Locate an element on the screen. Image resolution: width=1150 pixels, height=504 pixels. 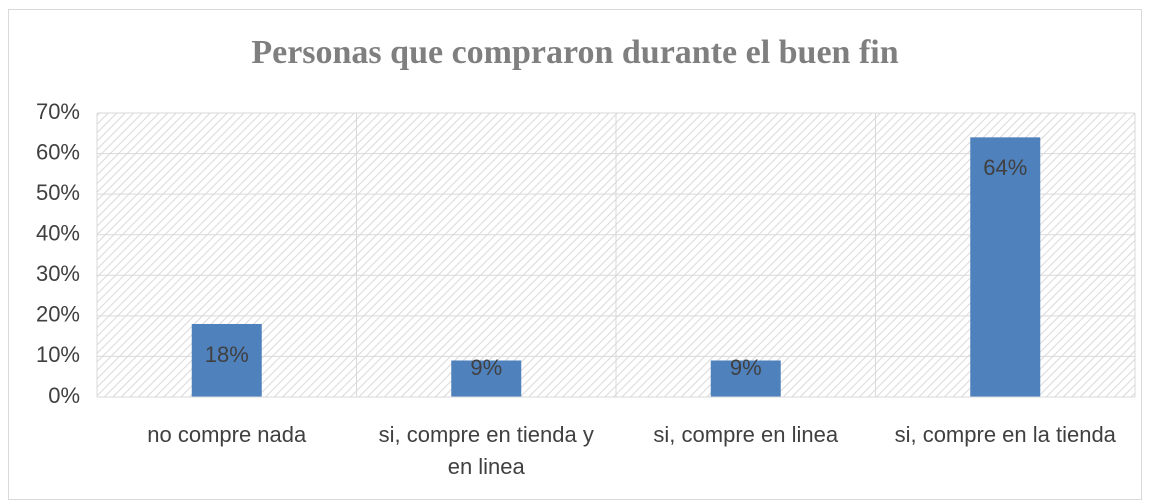
y-tick-label: 50% is located at coordinates (58, 192).